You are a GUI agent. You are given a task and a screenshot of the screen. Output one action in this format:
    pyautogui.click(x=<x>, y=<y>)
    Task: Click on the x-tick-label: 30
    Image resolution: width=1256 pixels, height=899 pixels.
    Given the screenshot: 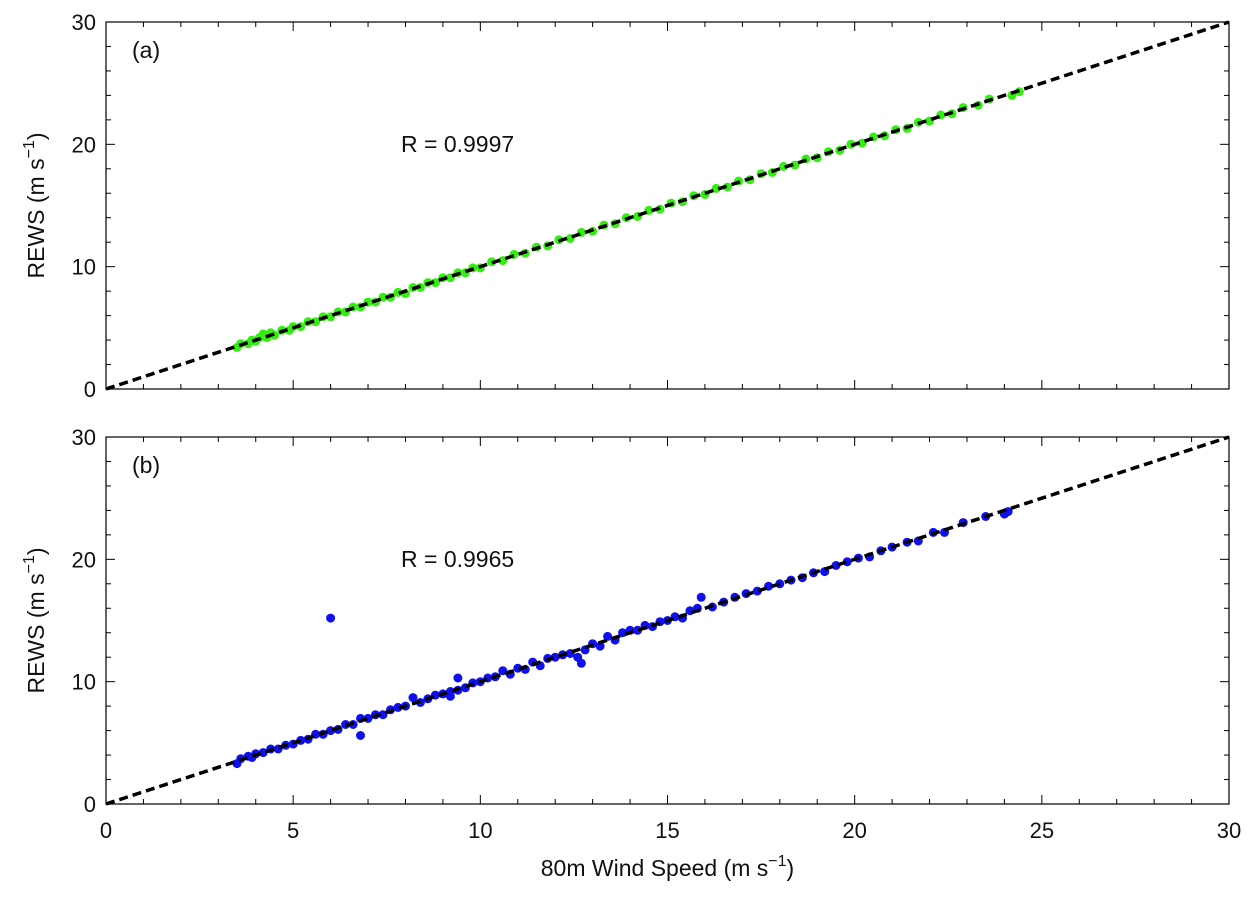 What is the action you would take?
    pyautogui.click(x=1229, y=830)
    